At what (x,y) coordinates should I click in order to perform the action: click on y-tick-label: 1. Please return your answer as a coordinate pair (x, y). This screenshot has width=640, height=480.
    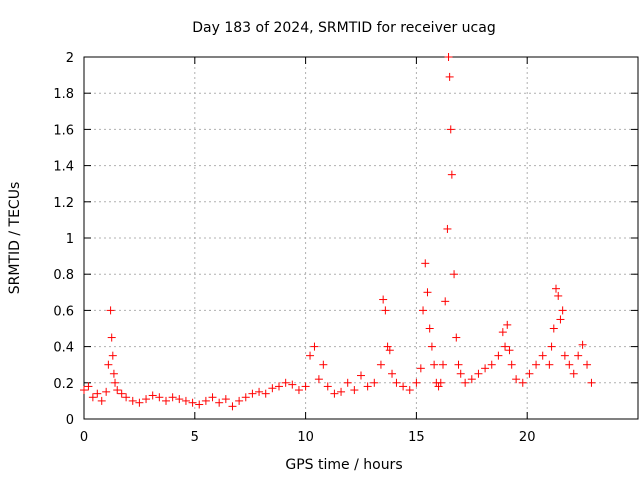
    Looking at the image, I should click on (70, 239).